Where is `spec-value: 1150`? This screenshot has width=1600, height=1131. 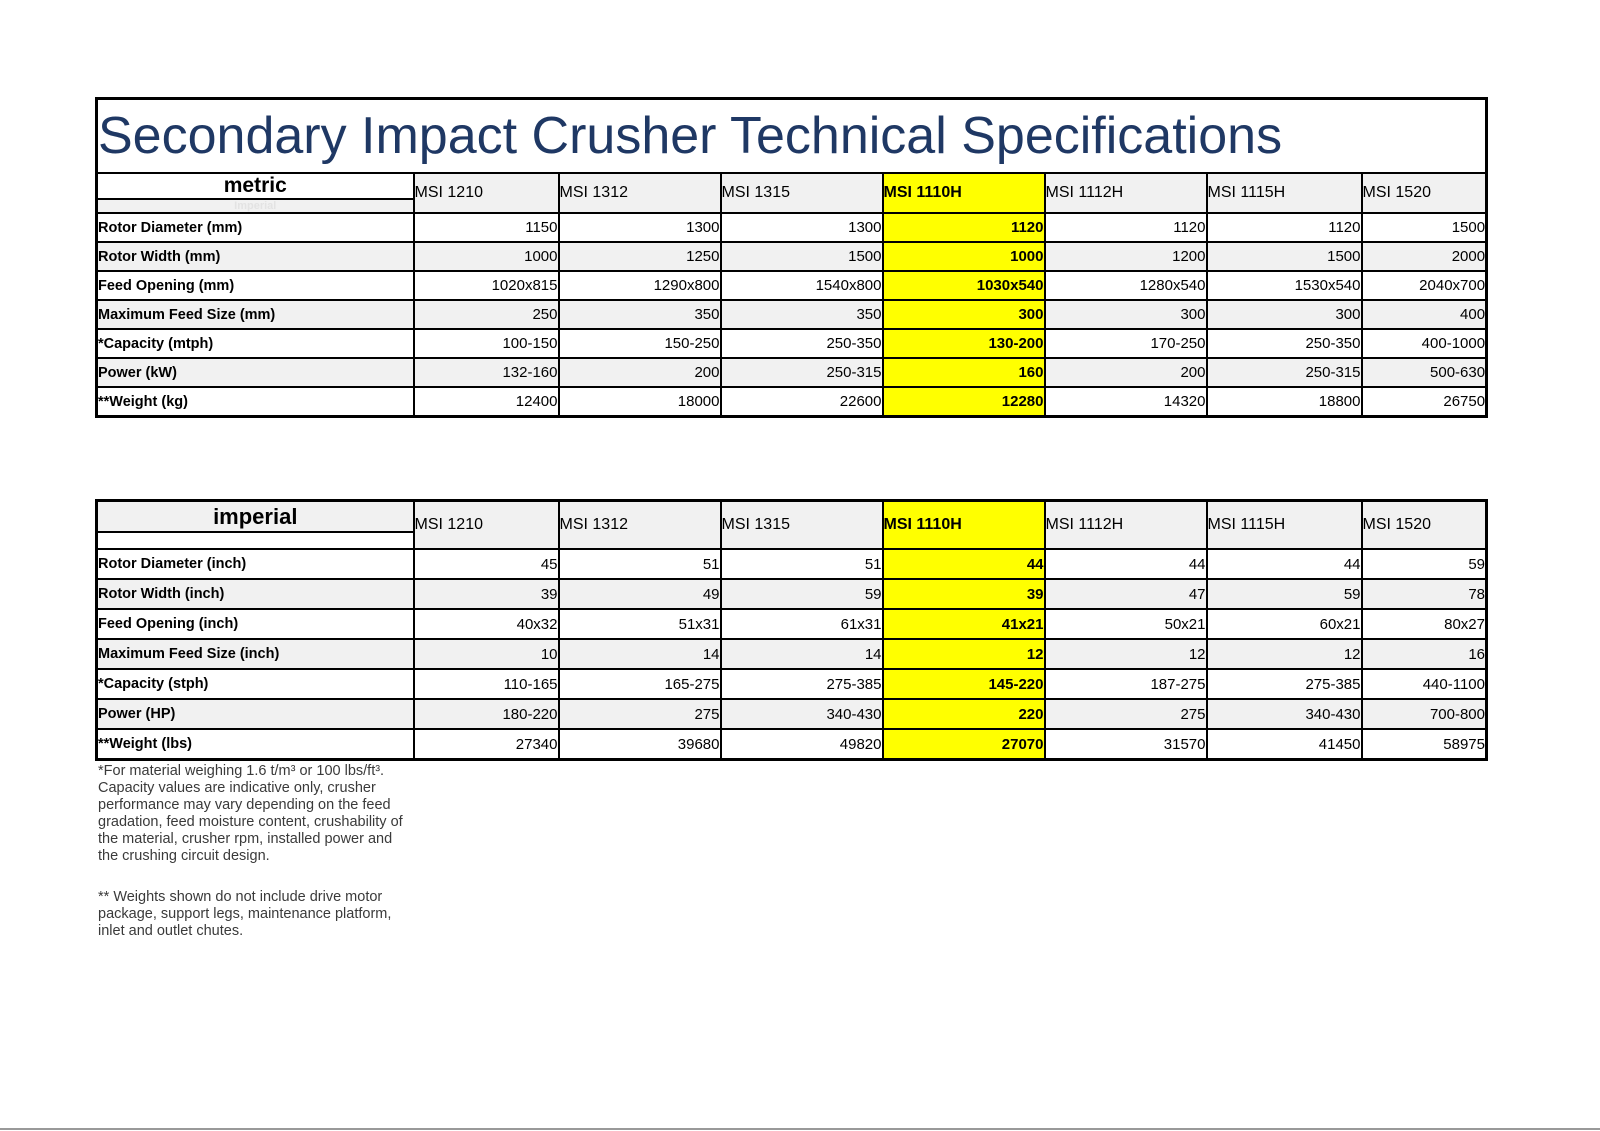
spec-value: 1150 is located at coordinates (486, 227).